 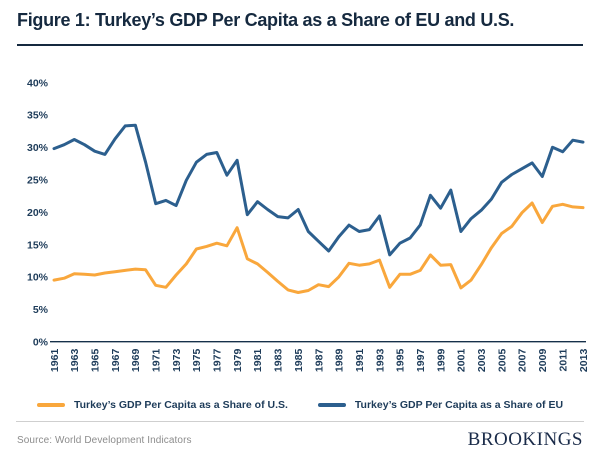 I want to click on x-tick-label: 1963, so click(x=75, y=361).